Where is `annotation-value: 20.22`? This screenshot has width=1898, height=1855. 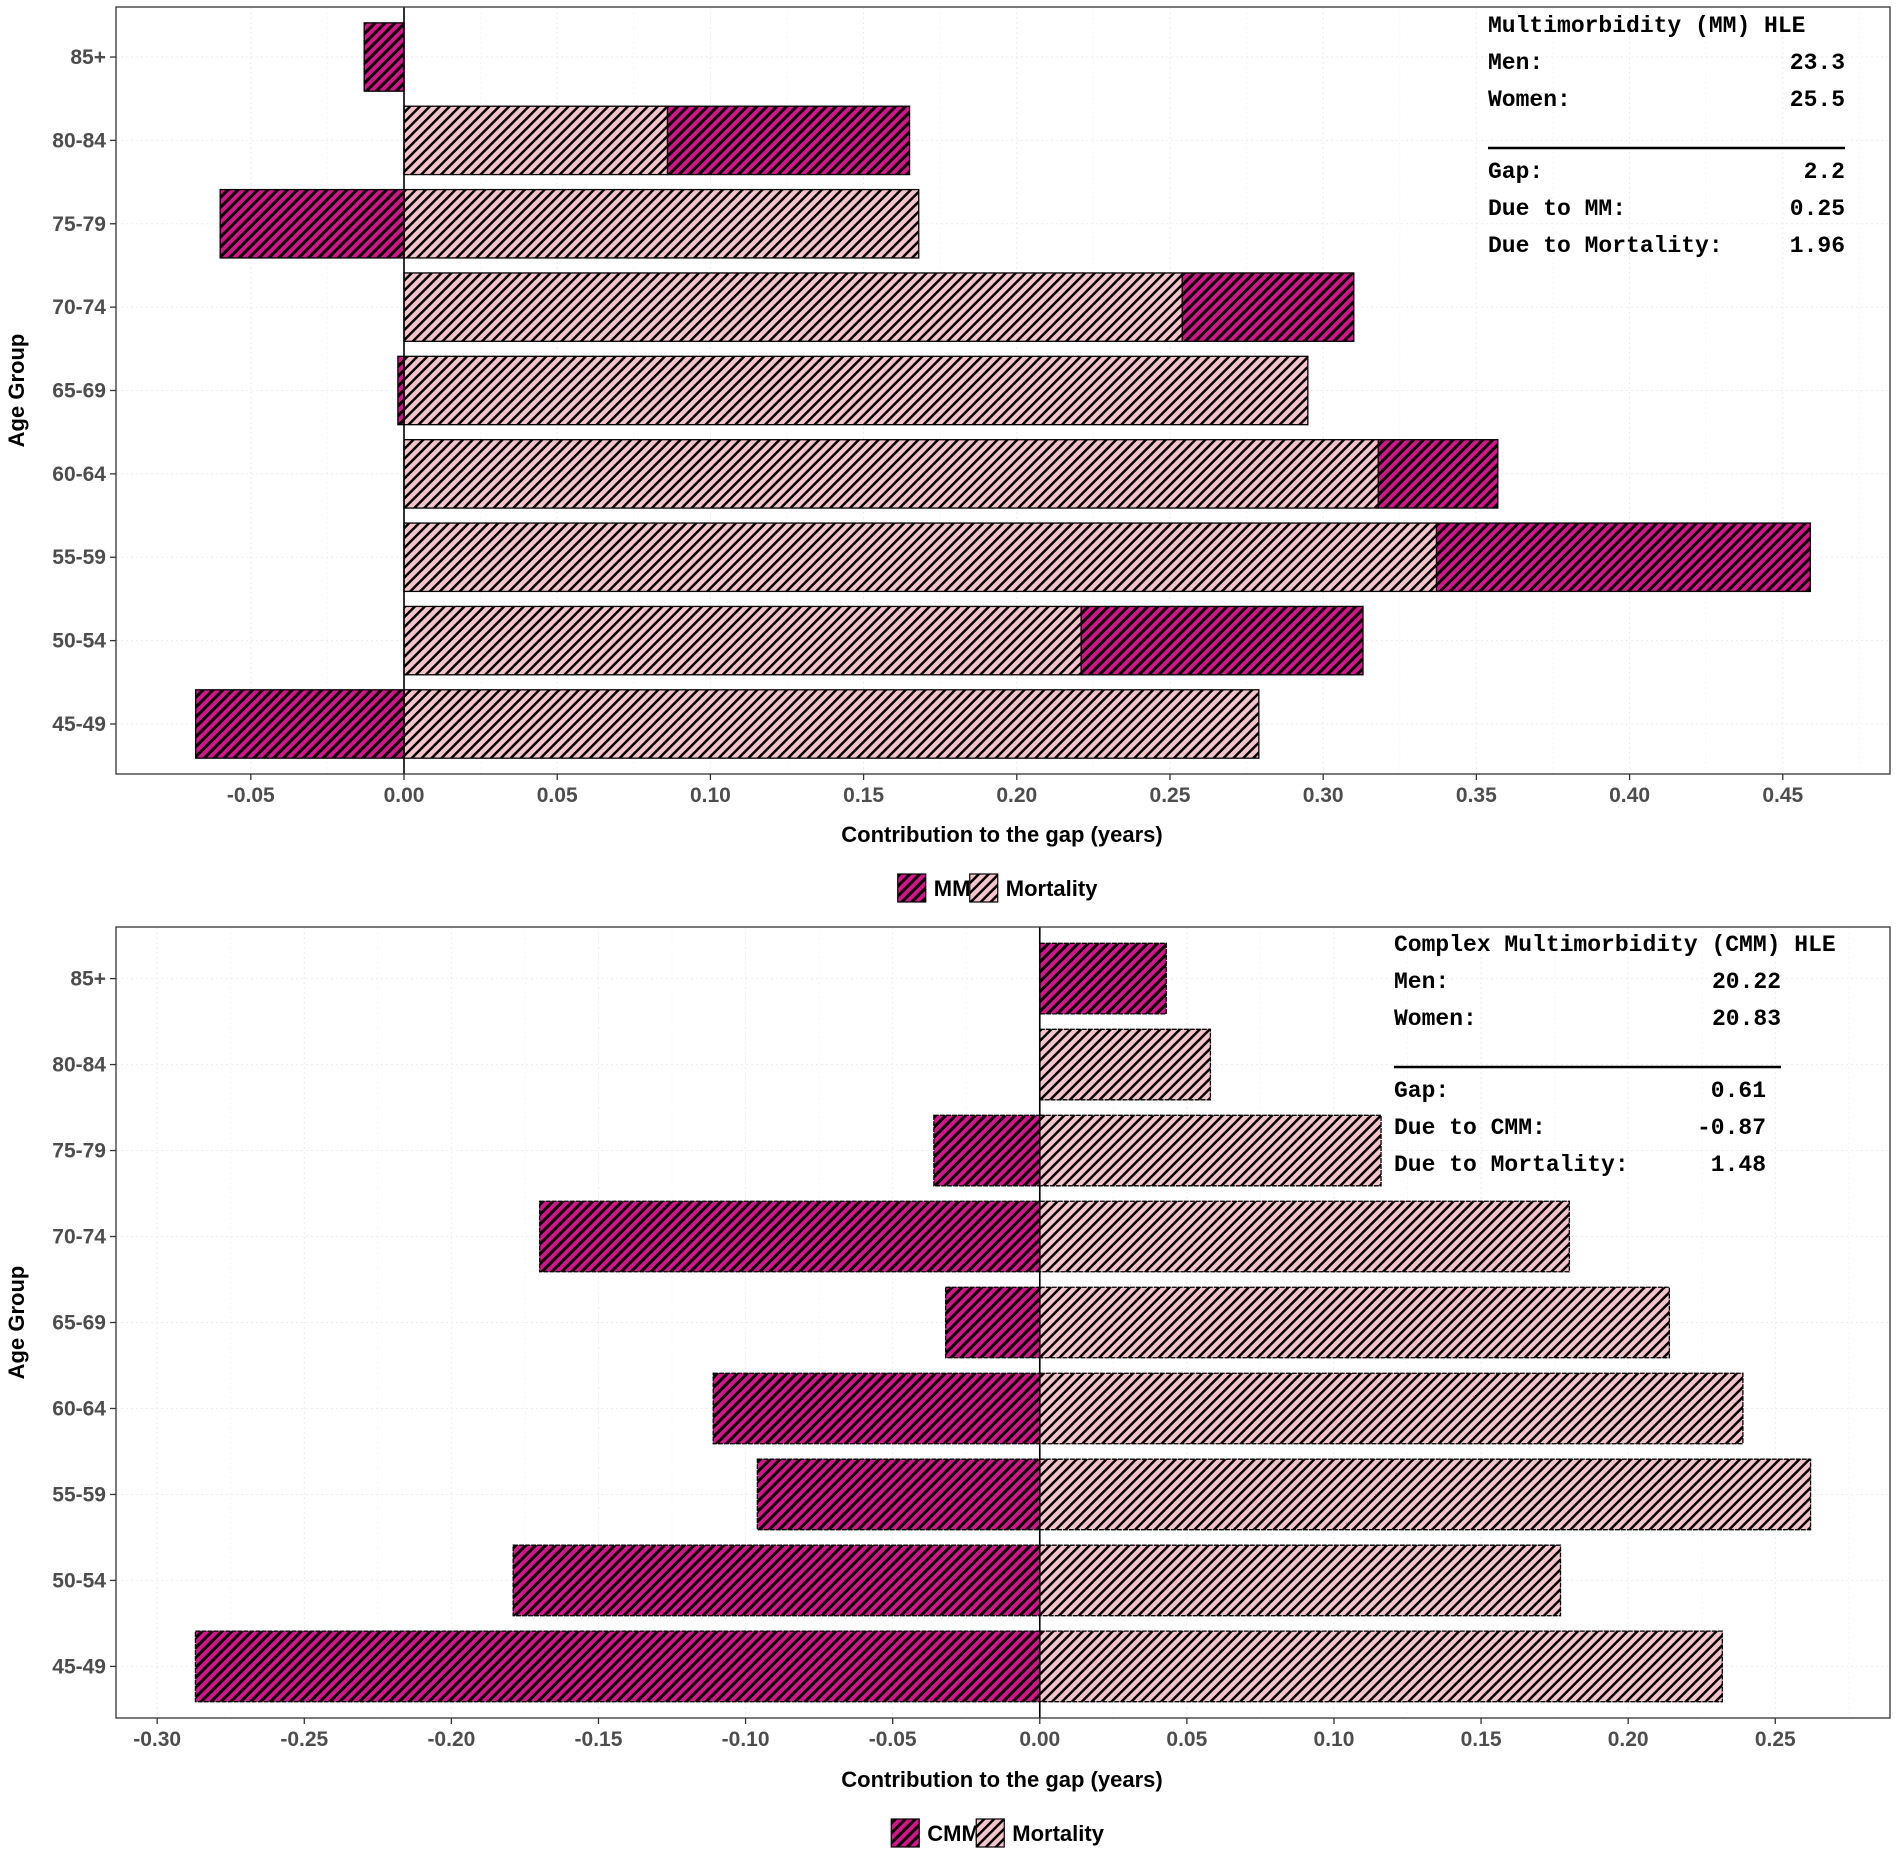
annotation-value: 20.22 is located at coordinates (1746, 982).